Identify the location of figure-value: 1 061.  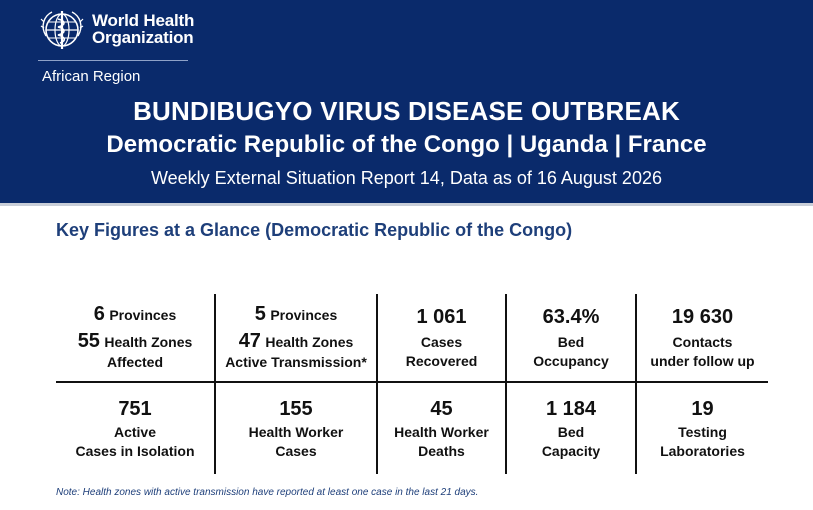
(441, 316).